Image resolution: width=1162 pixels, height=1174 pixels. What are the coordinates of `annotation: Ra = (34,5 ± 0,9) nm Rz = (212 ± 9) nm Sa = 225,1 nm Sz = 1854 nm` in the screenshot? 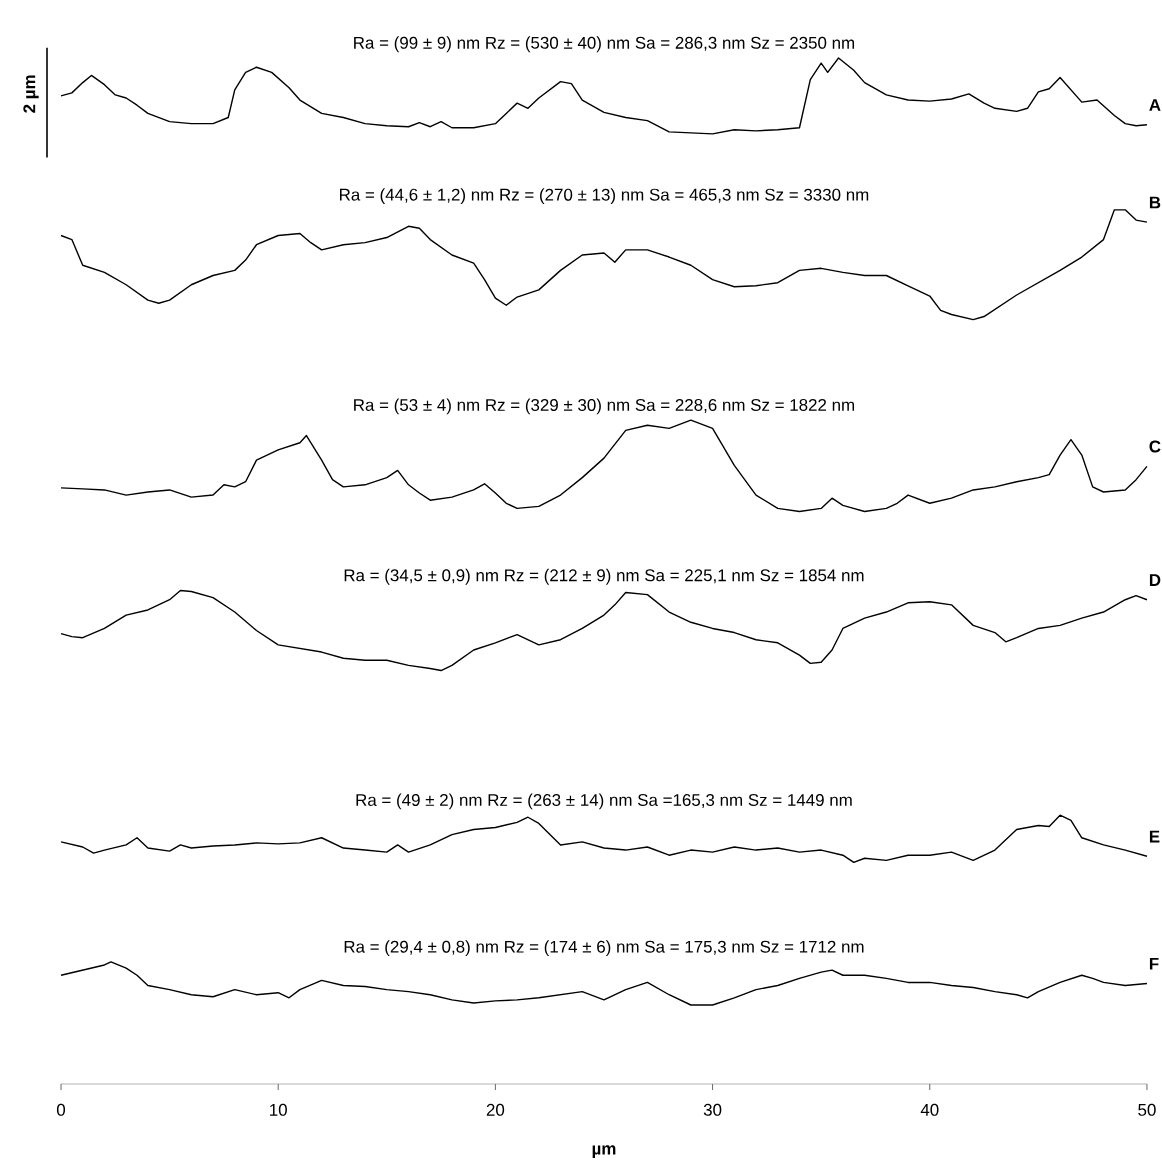 It's located at (604, 576).